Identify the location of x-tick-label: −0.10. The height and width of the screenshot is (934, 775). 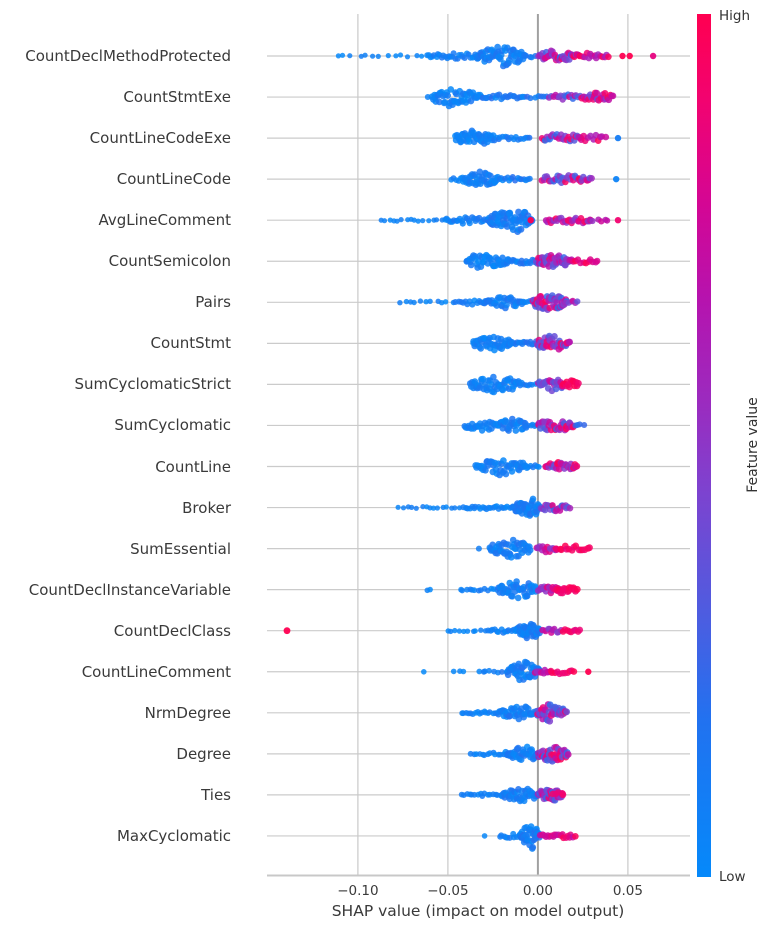
(358, 891).